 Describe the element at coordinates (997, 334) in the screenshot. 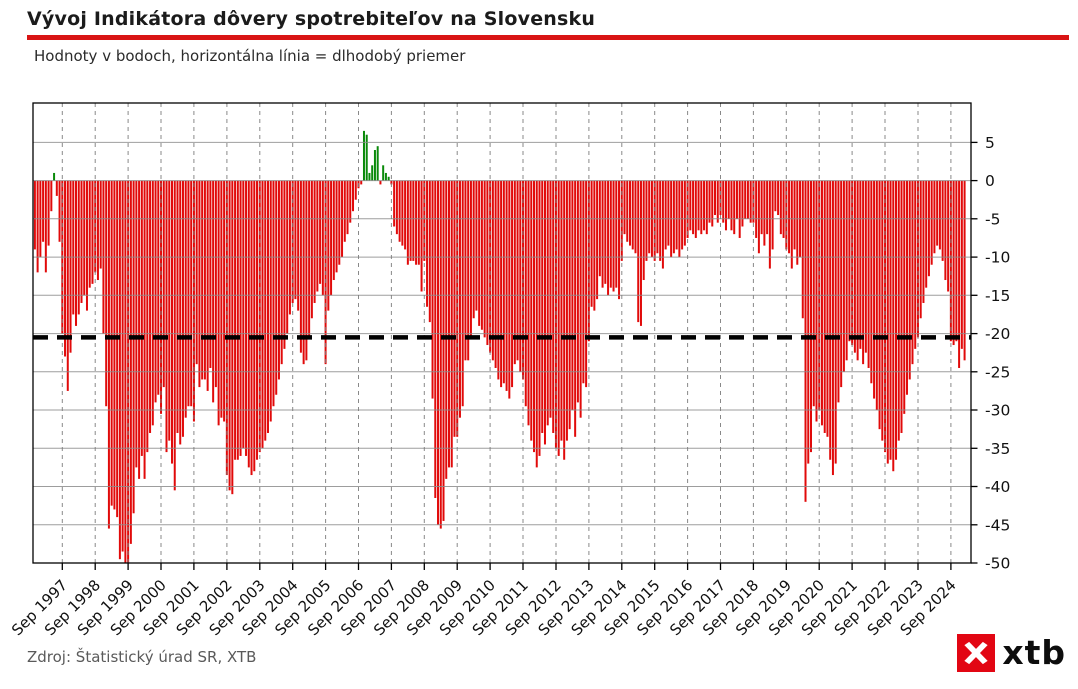

I see `svg-text: -20` at that location.